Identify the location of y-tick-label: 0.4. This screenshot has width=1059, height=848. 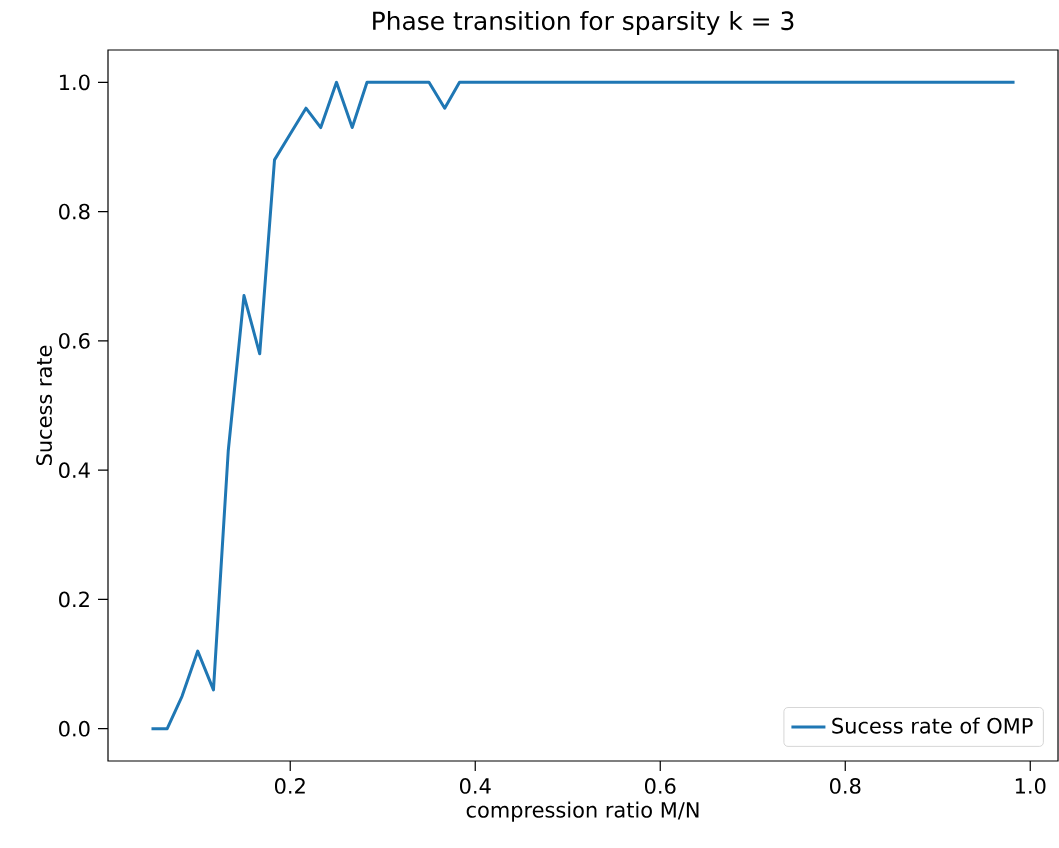
(74, 470).